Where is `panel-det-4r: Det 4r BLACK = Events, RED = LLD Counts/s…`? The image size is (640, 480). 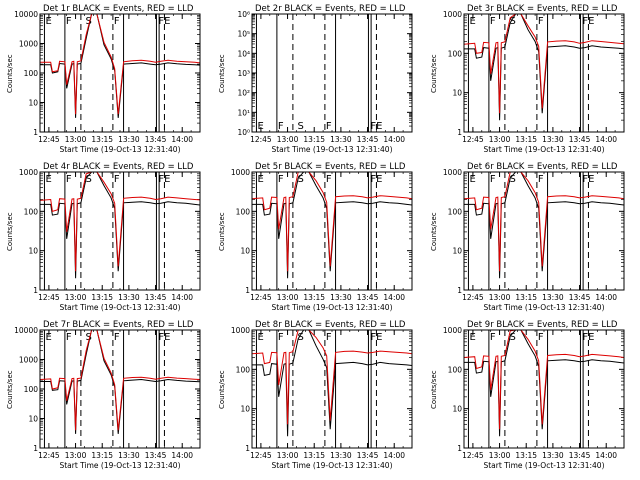
panel-det-4r: Det 4r BLACK = Events, RED = LLD Counts/s… is located at coordinates (103, 237).